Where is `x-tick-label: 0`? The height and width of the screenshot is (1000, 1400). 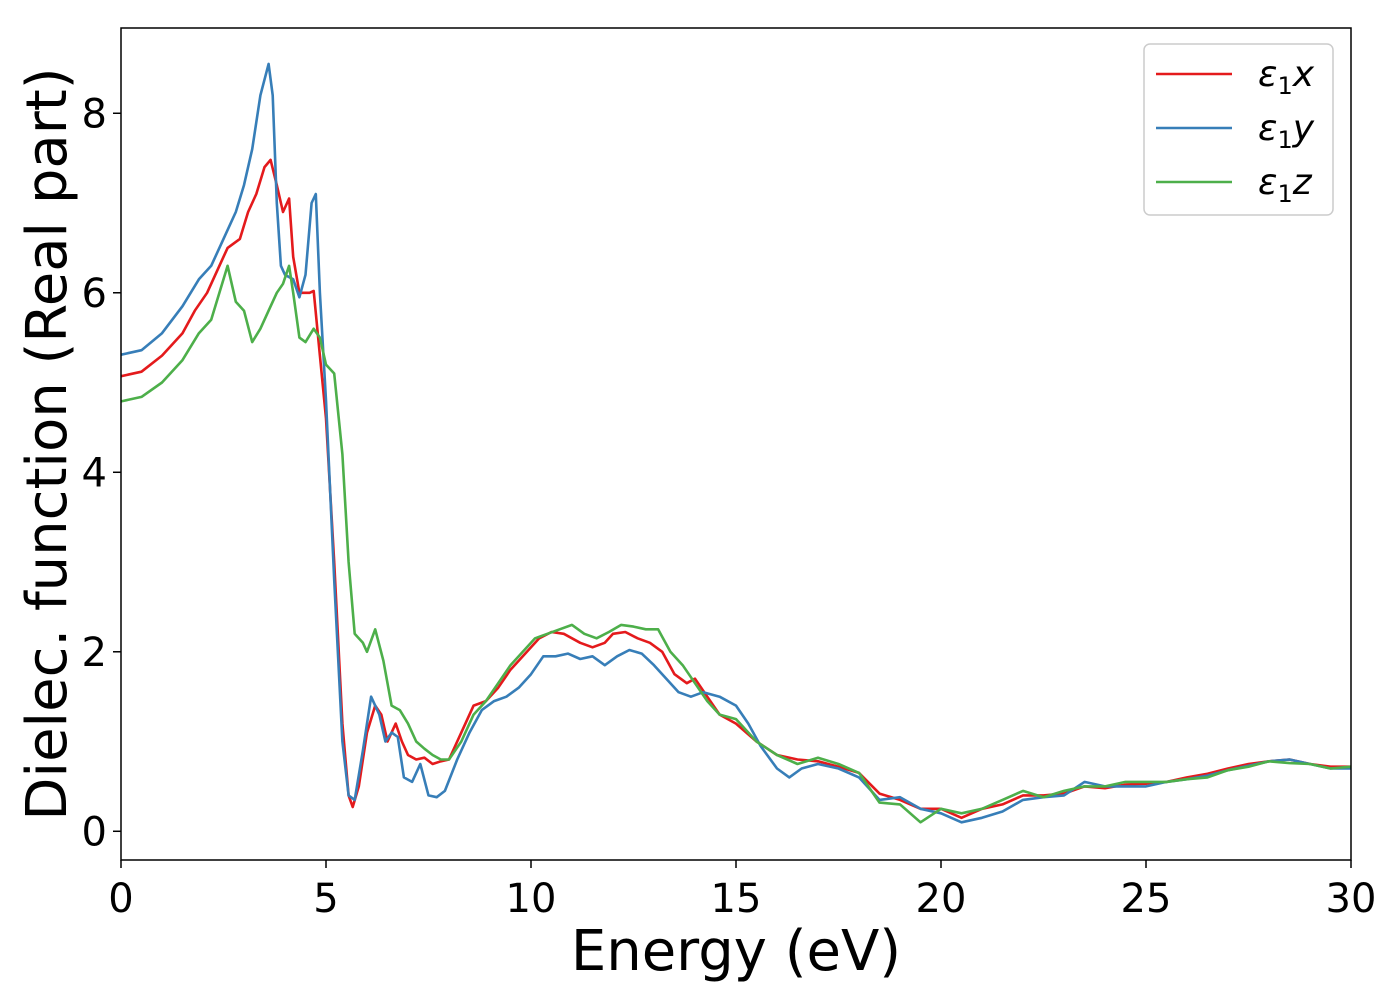
x-tick-label: 0 is located at coordinates (120, 899).